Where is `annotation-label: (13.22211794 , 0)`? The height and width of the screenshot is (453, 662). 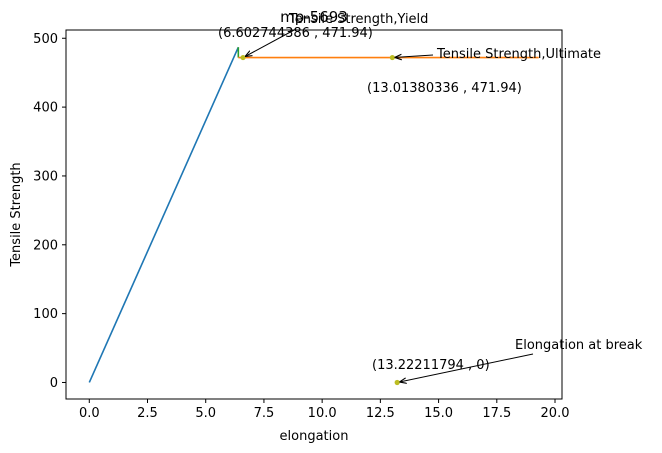 annotation-label: (13.22211794 , 0) is located at coordinates (431, 365).